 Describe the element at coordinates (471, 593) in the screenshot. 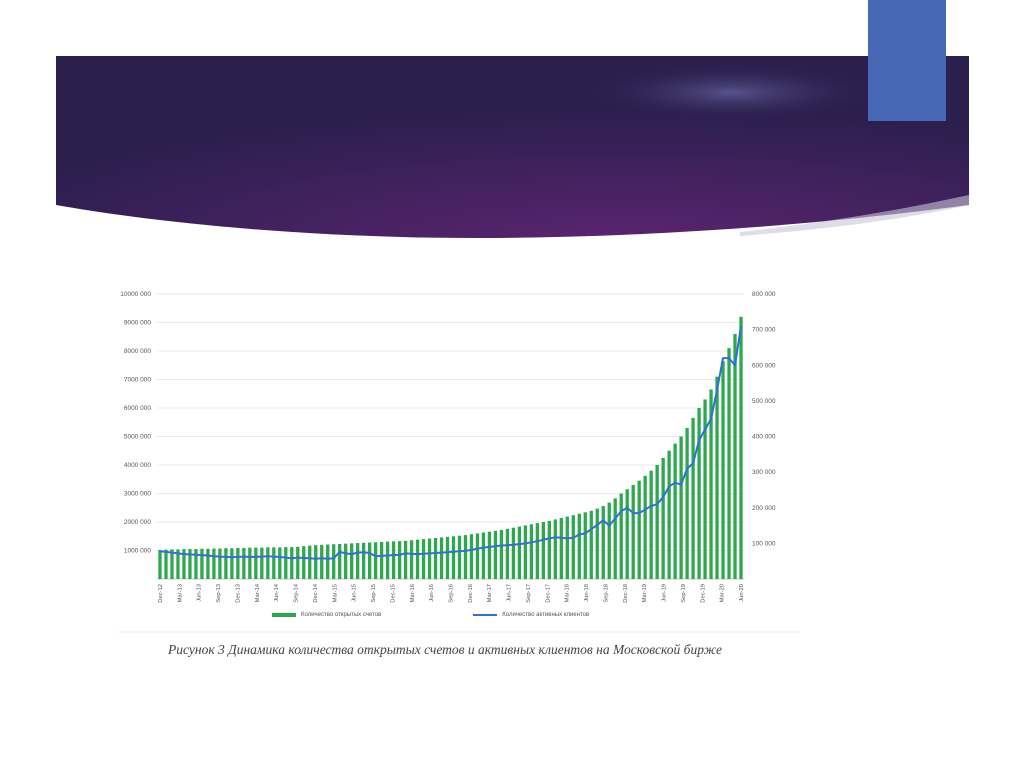

I see `x-tick-label: Dec-16` at that location.